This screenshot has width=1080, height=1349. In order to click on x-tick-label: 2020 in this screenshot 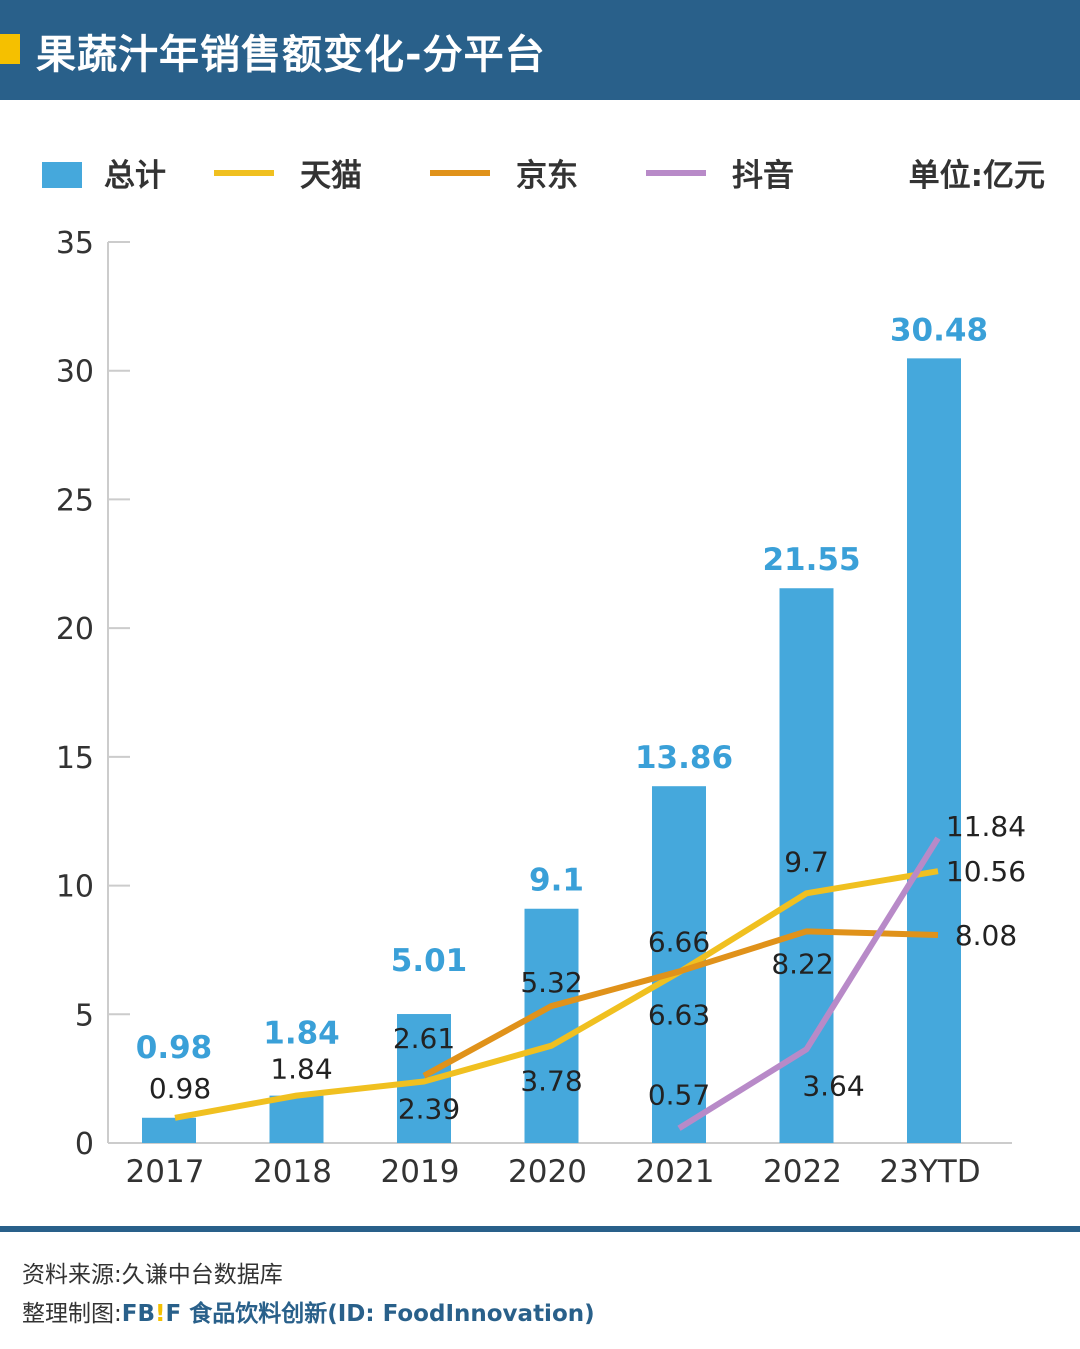, I will do `click(547, 1172)`.